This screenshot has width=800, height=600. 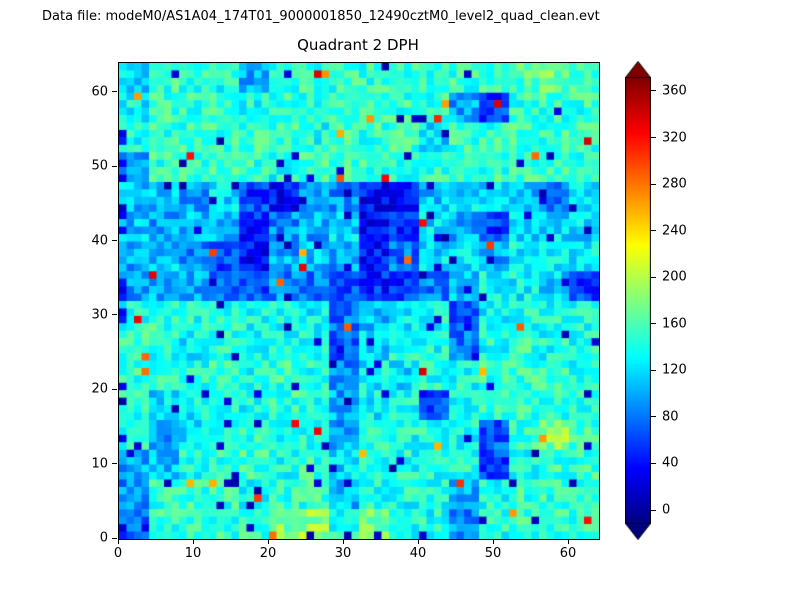 I want to click on y-tick-label: 30, so click(x=99, y=315).